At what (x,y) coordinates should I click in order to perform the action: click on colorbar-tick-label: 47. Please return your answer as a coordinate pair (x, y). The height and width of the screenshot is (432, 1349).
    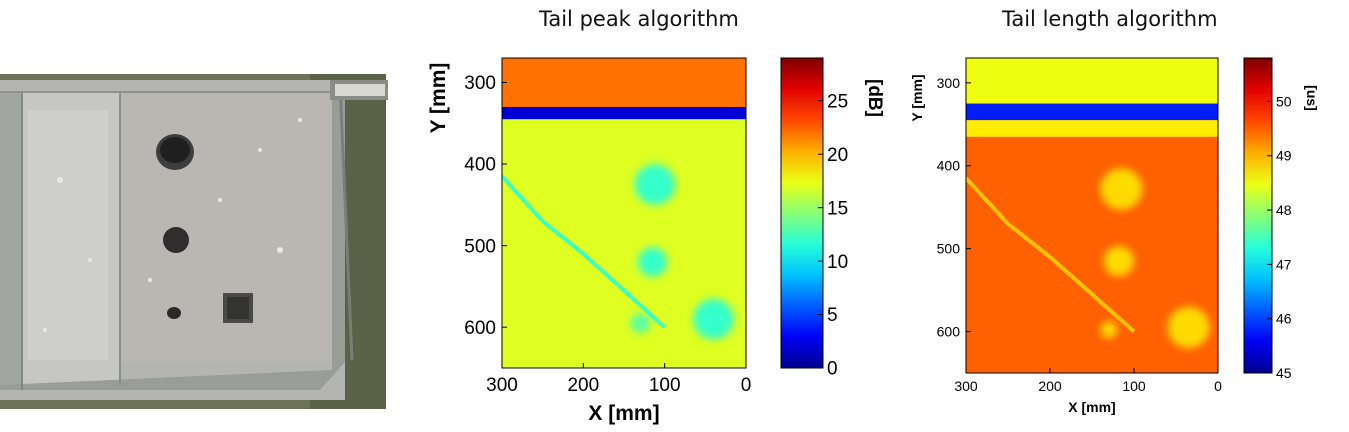
    Looking at the image, I should click on (1284, 264).